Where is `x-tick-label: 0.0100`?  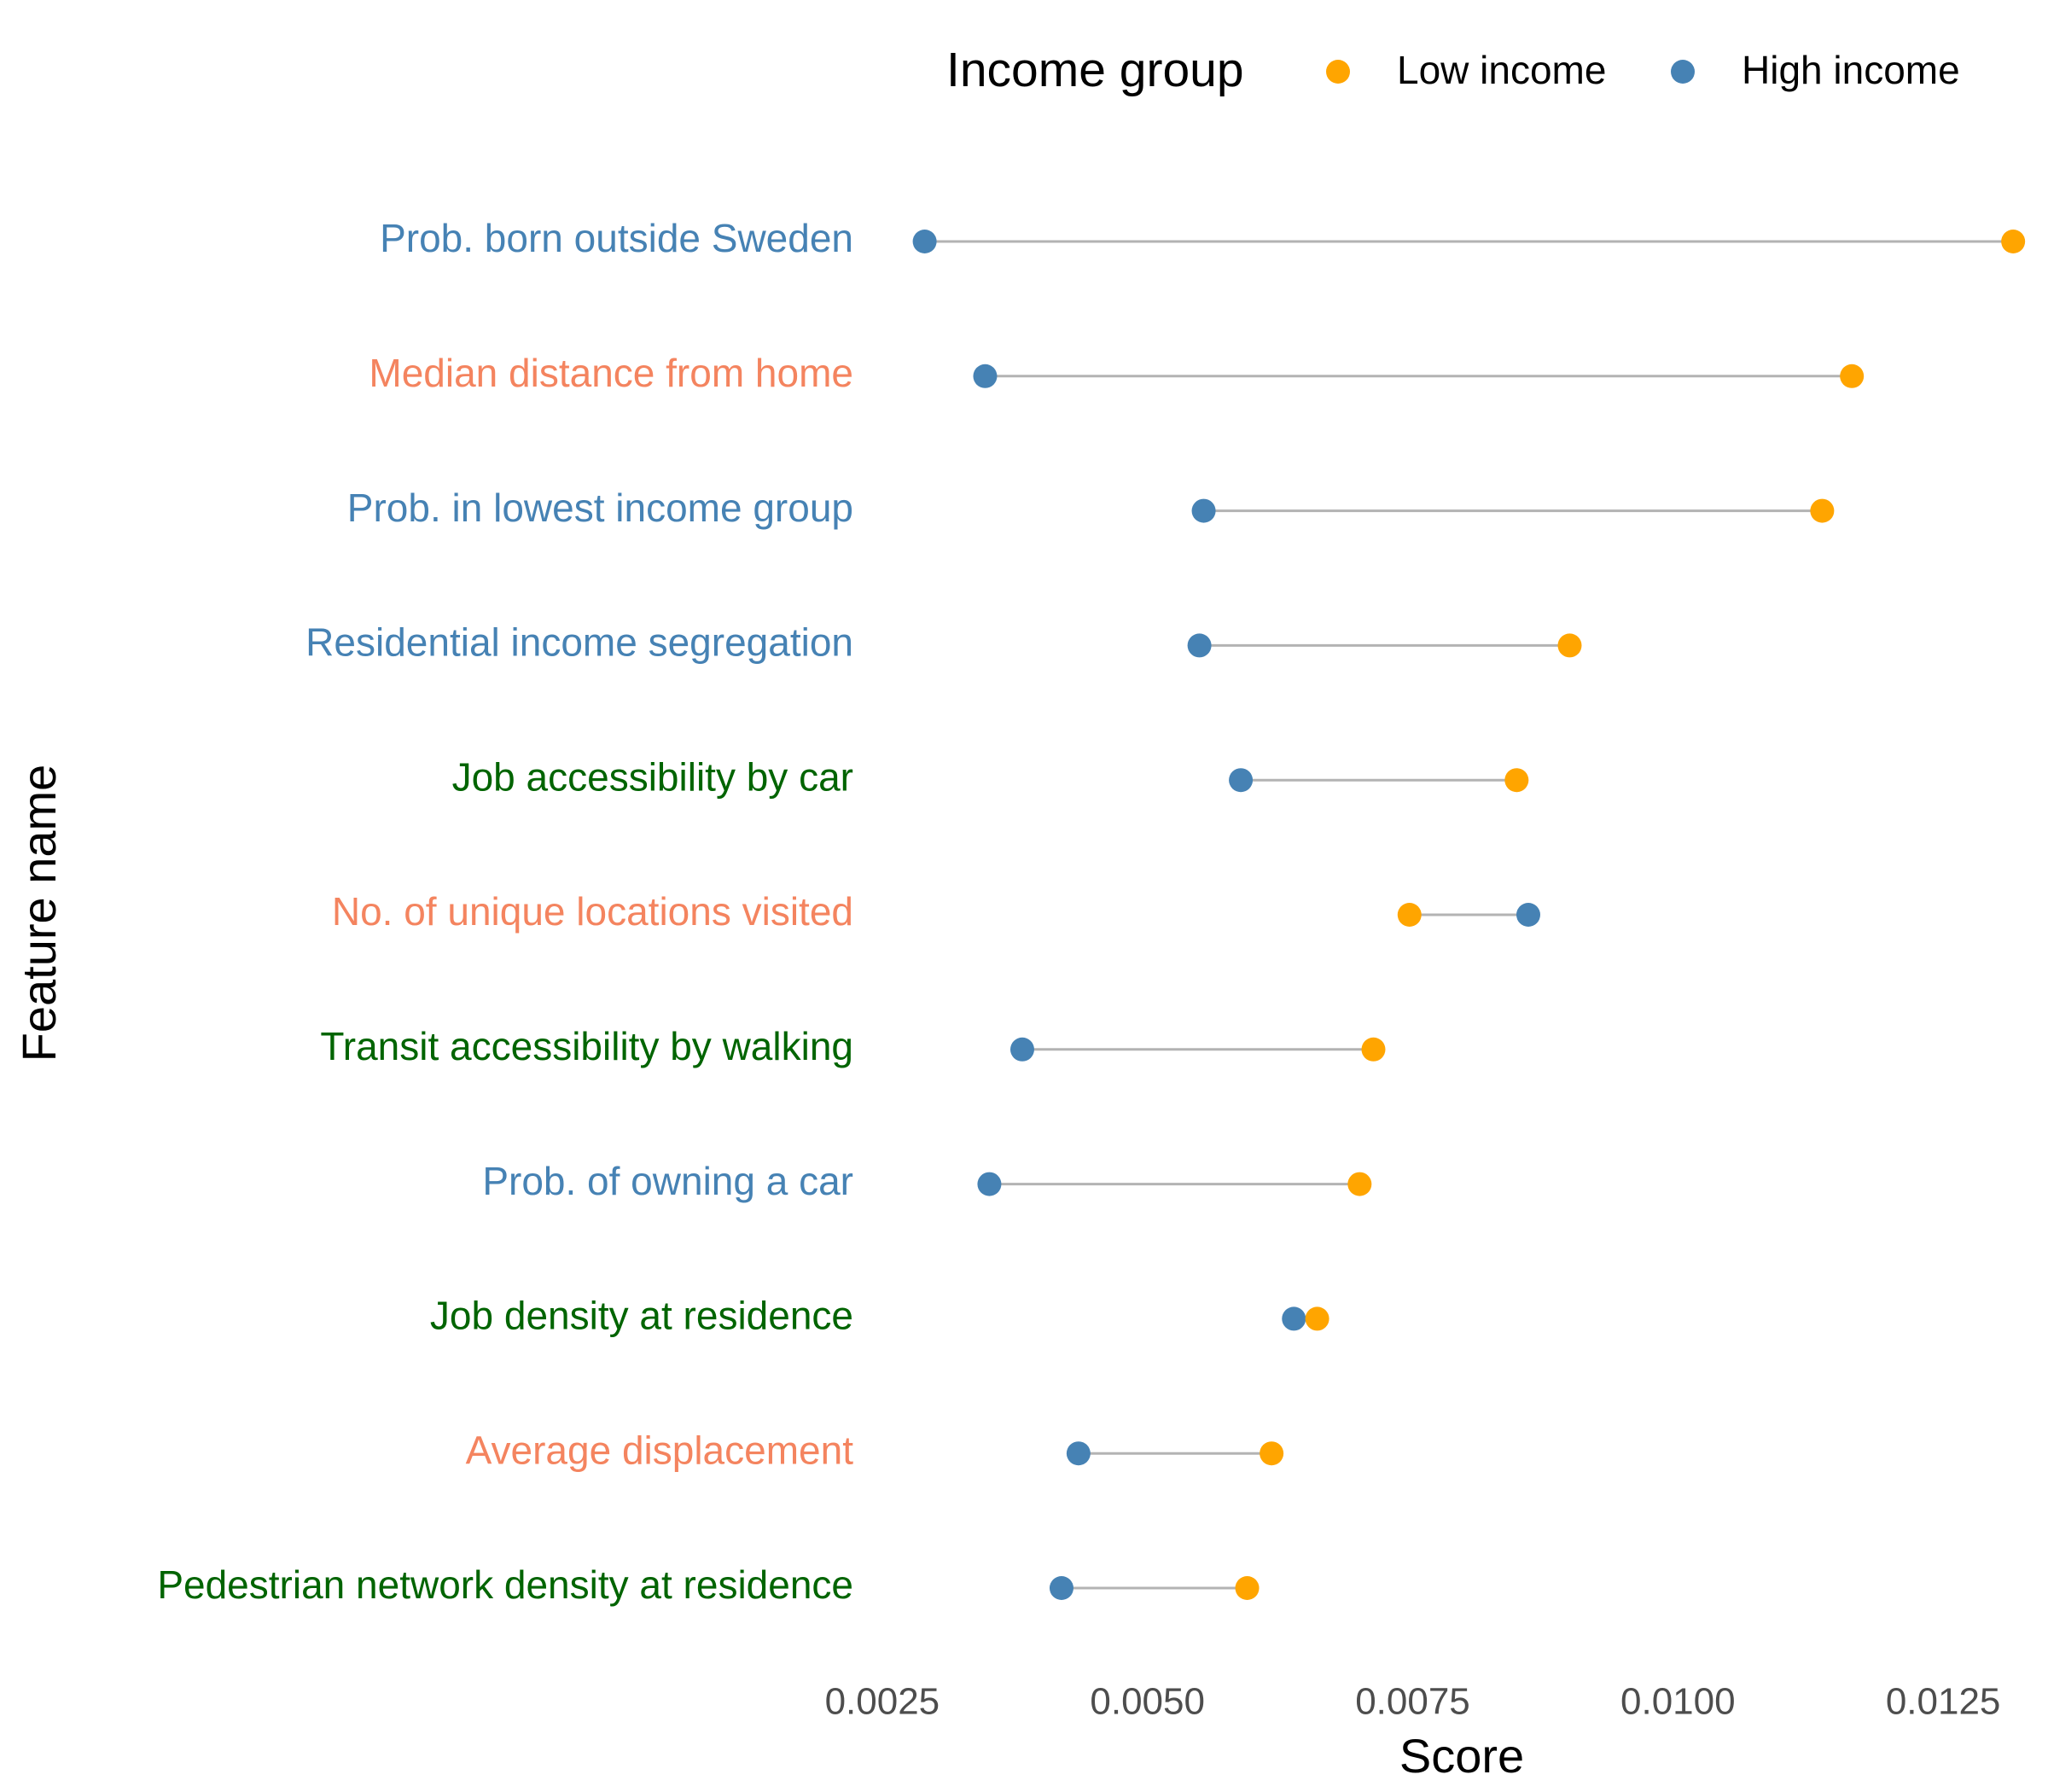
x-tick-label: 0.0100 is located at coordinates (1678, 1702).